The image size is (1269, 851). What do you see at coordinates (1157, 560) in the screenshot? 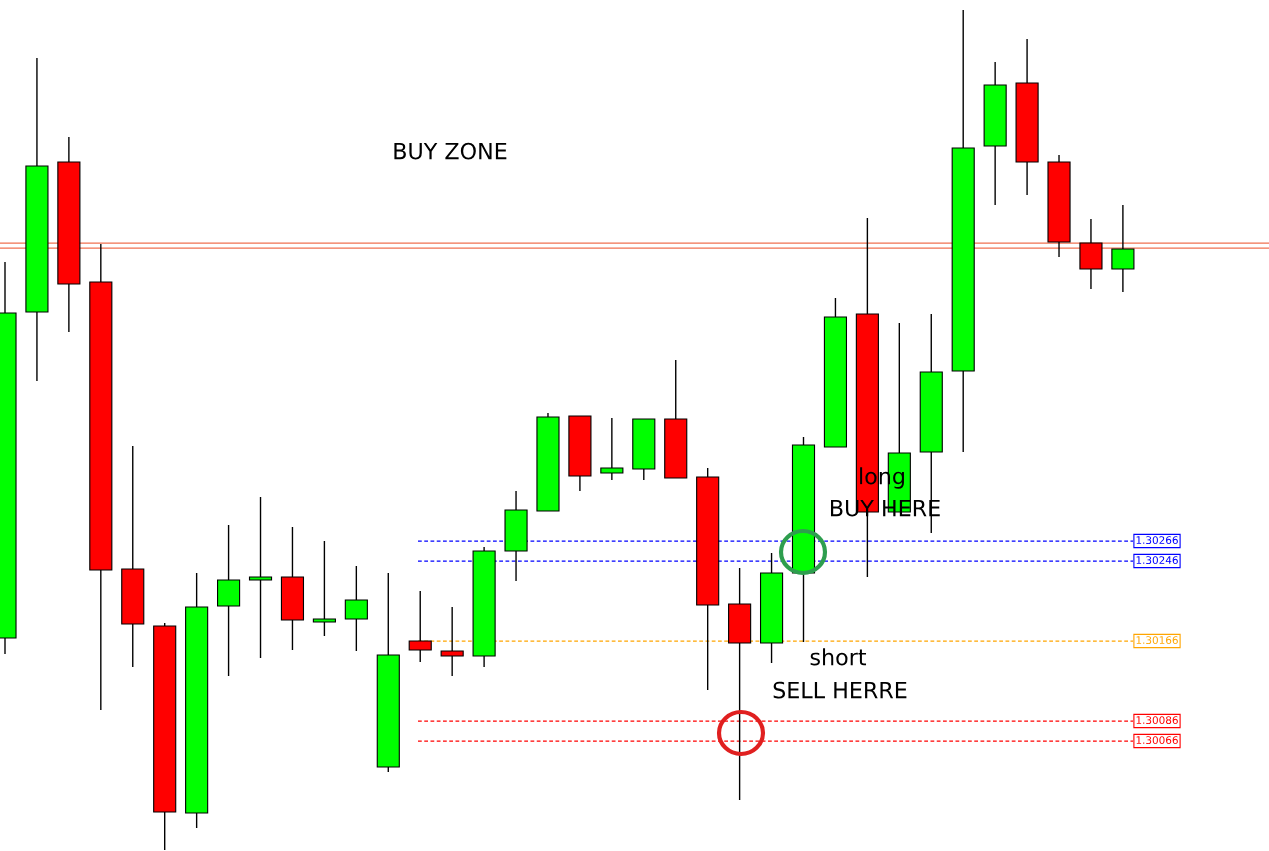
I see `ref-line-label: 1.30246` at bounding box center [1157, 560].